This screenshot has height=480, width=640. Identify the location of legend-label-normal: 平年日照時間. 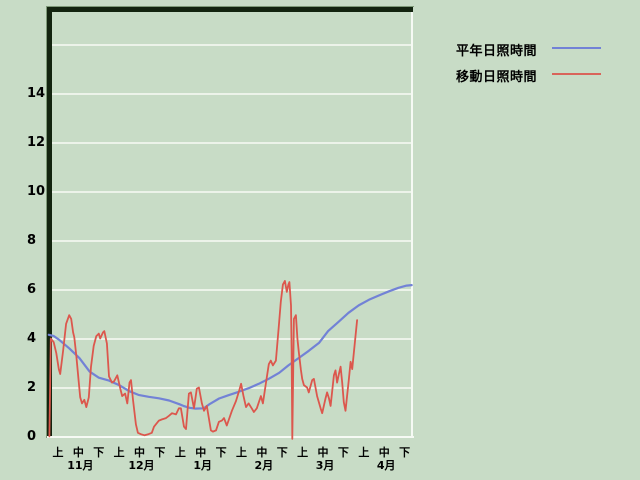
(497, 51).